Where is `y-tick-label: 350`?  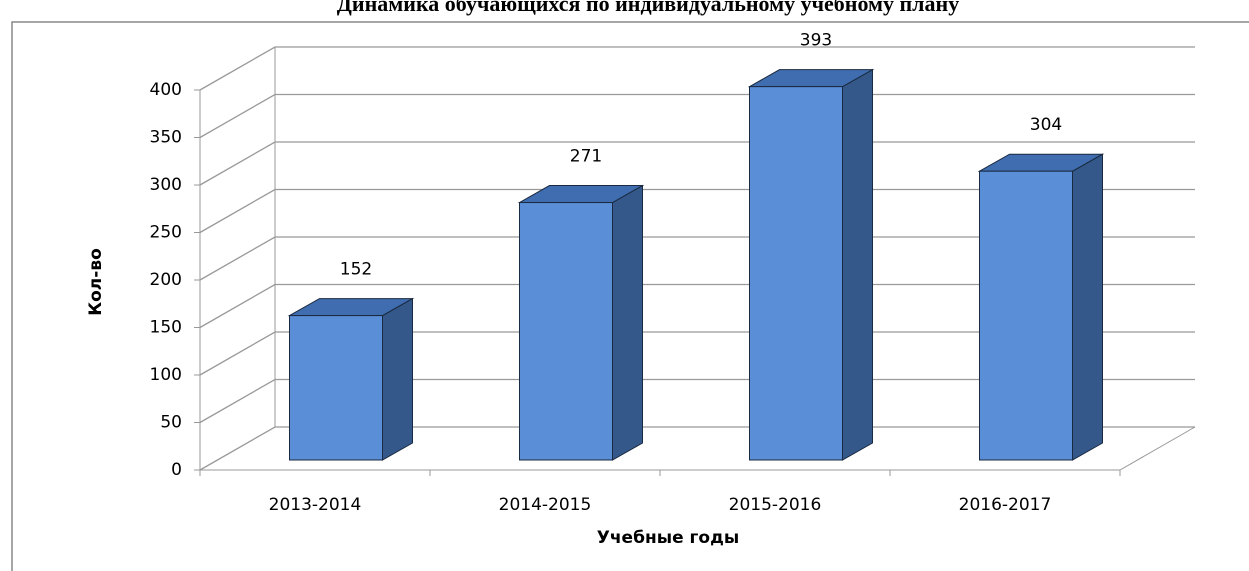
y-tick-label: 350 is located at coordinates (166, 138).